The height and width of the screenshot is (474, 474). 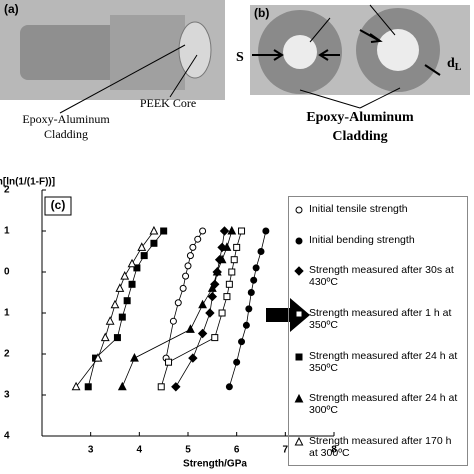 I want to click on y-tick-label: 3, so click(x=7, y=395).